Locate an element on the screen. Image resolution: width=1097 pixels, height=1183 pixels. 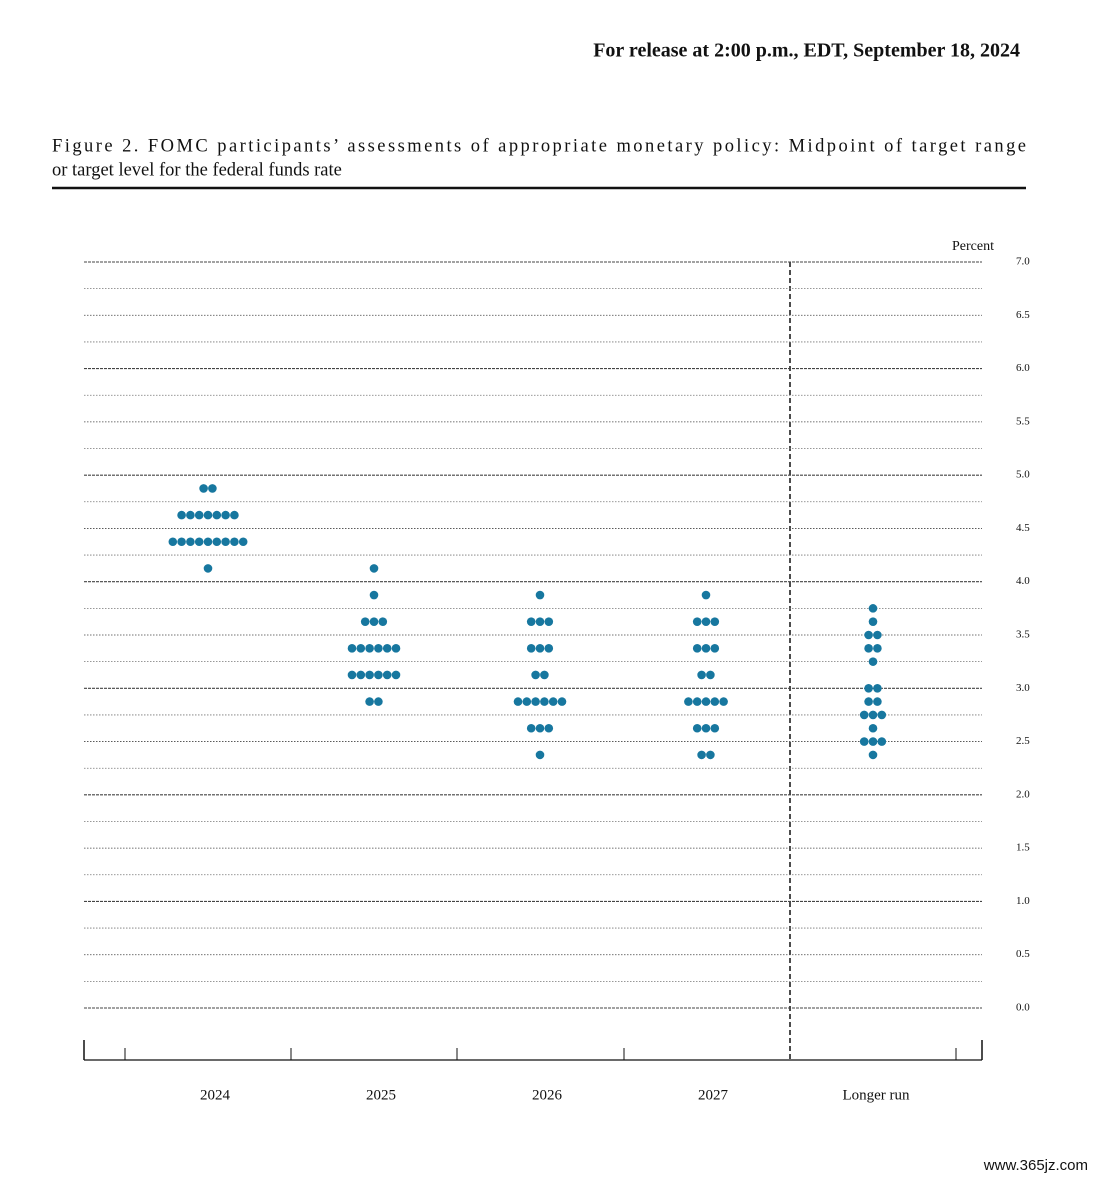
y-tick-label: 0.0 is located at coordinates (1023, 1008).